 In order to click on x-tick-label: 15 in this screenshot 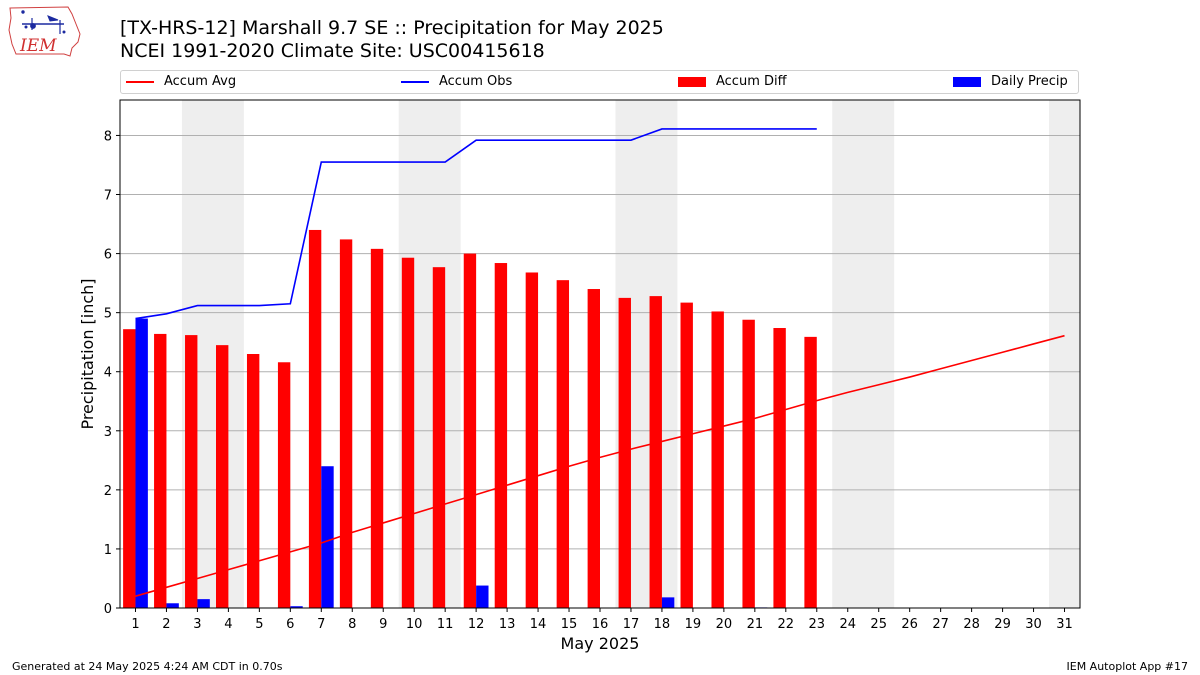, I will do `click(569, 624)`.